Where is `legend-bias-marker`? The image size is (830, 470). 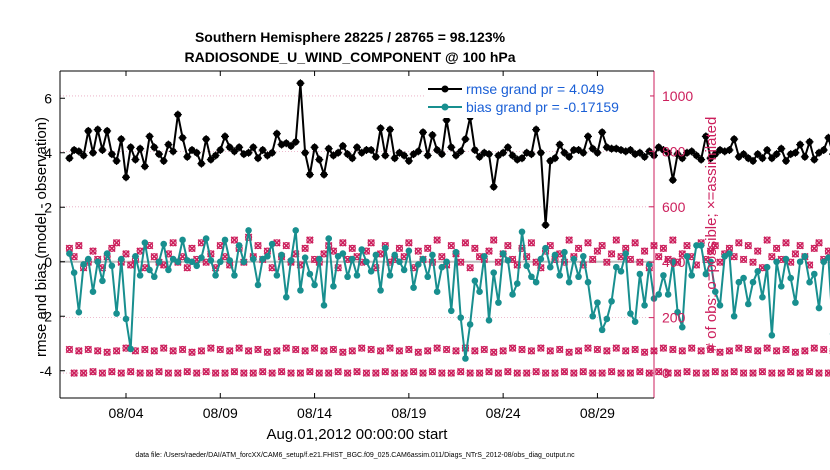
legend-bias-marker is located at coordinates (445, 107).